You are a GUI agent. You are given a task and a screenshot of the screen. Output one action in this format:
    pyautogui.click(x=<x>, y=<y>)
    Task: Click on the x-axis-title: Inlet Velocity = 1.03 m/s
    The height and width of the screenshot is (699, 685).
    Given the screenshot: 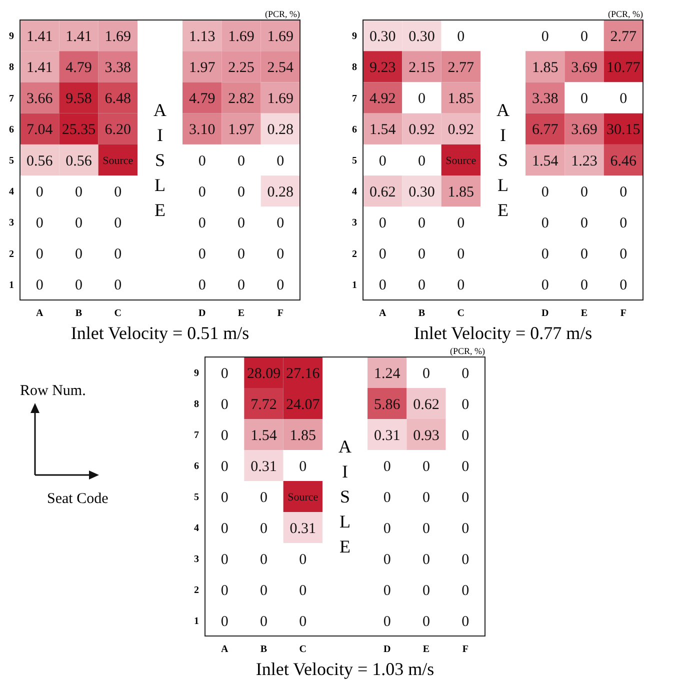 What is the action you would take?
    pyautogui.click(x=345, y=669)
    